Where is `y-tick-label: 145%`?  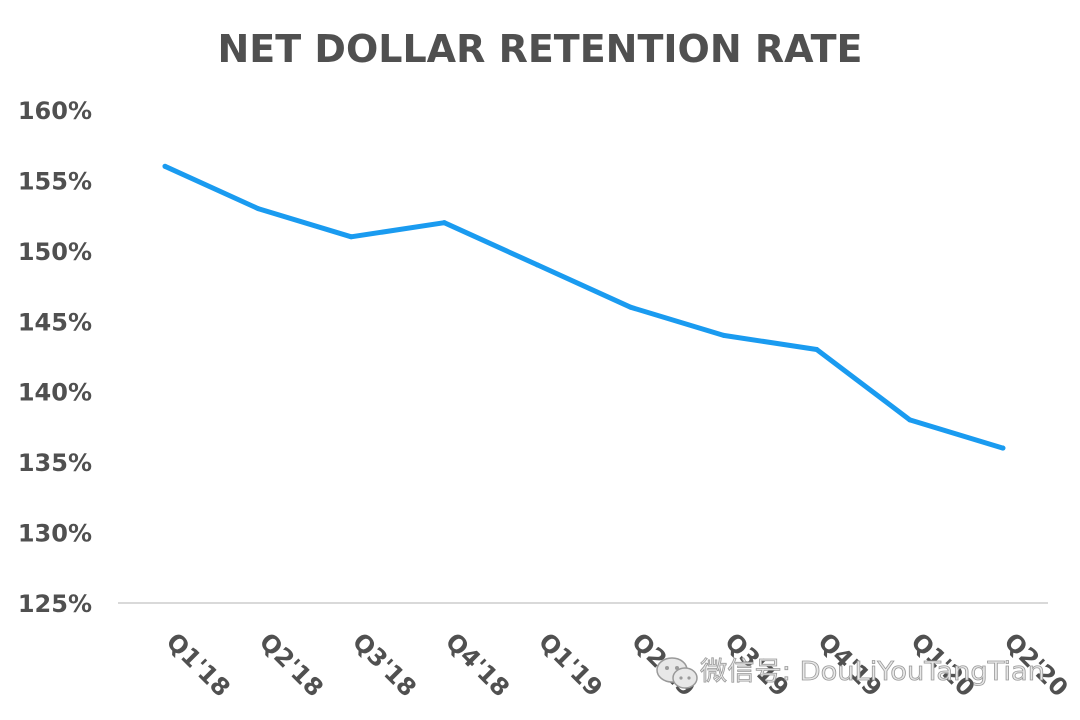
y-tick-label: 145% is located at coordinates (55, 322).